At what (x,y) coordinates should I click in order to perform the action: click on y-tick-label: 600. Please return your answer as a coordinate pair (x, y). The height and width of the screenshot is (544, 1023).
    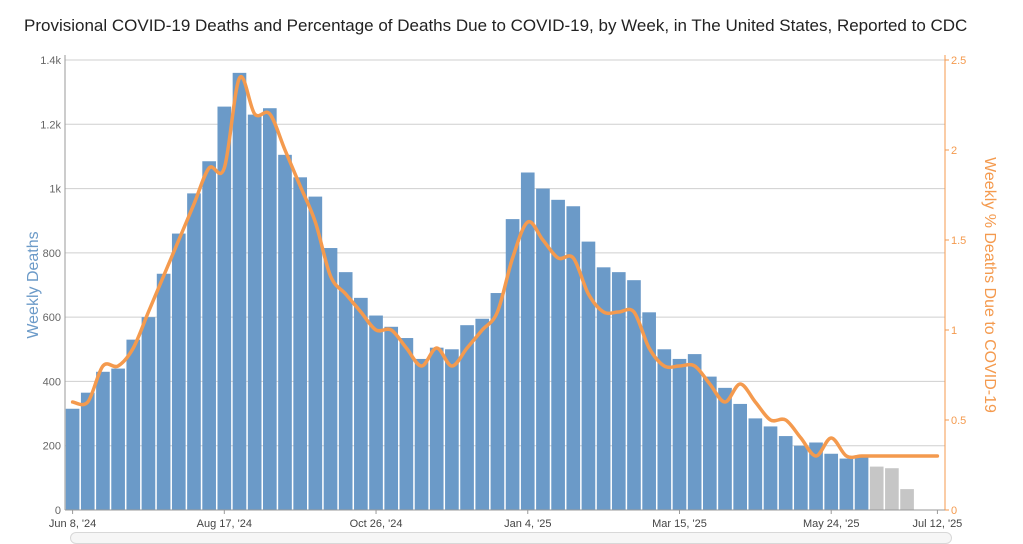
    Looking at the image, I should click on (52, 318).